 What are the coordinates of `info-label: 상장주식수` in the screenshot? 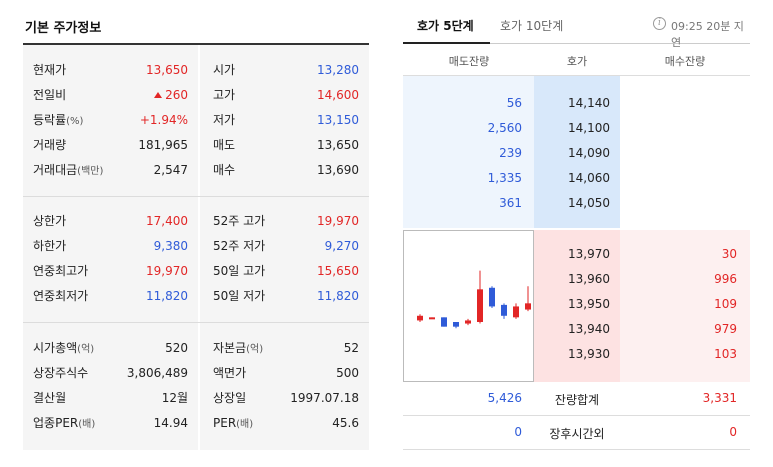 It's located at (60, 373).